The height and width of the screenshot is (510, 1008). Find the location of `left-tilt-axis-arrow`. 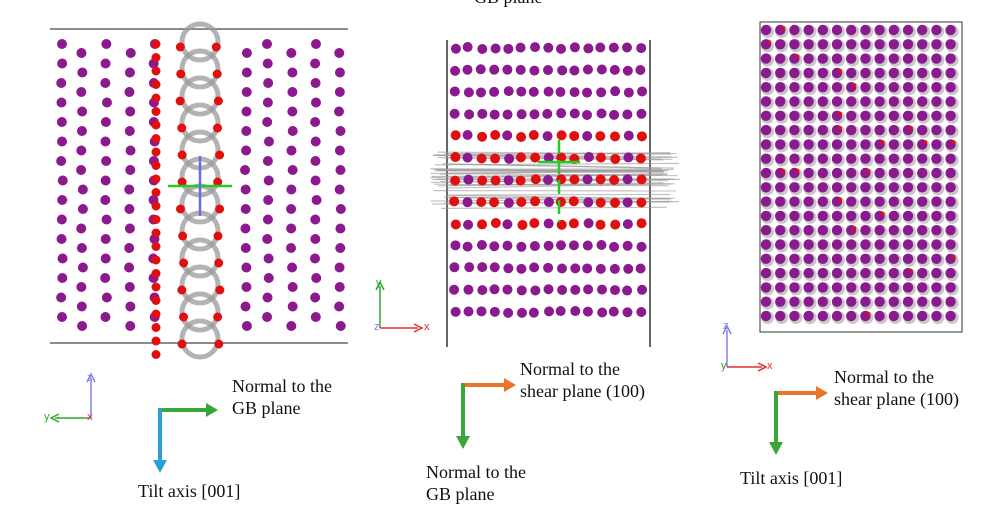

left-tilt-axis-arrow is located at coordinates (160, 440).